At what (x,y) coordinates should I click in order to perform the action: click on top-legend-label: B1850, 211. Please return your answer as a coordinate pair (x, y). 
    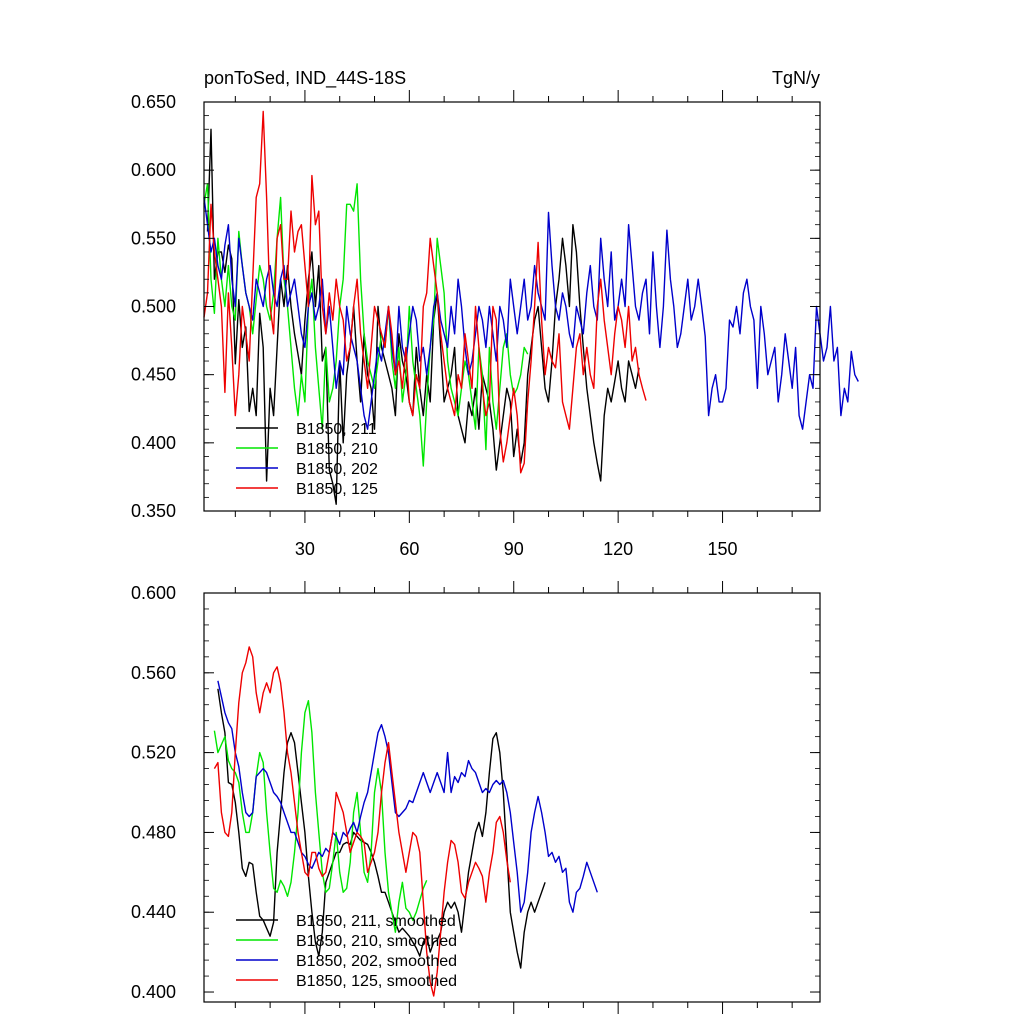
    Looking at the image, I should click on (336, 429).